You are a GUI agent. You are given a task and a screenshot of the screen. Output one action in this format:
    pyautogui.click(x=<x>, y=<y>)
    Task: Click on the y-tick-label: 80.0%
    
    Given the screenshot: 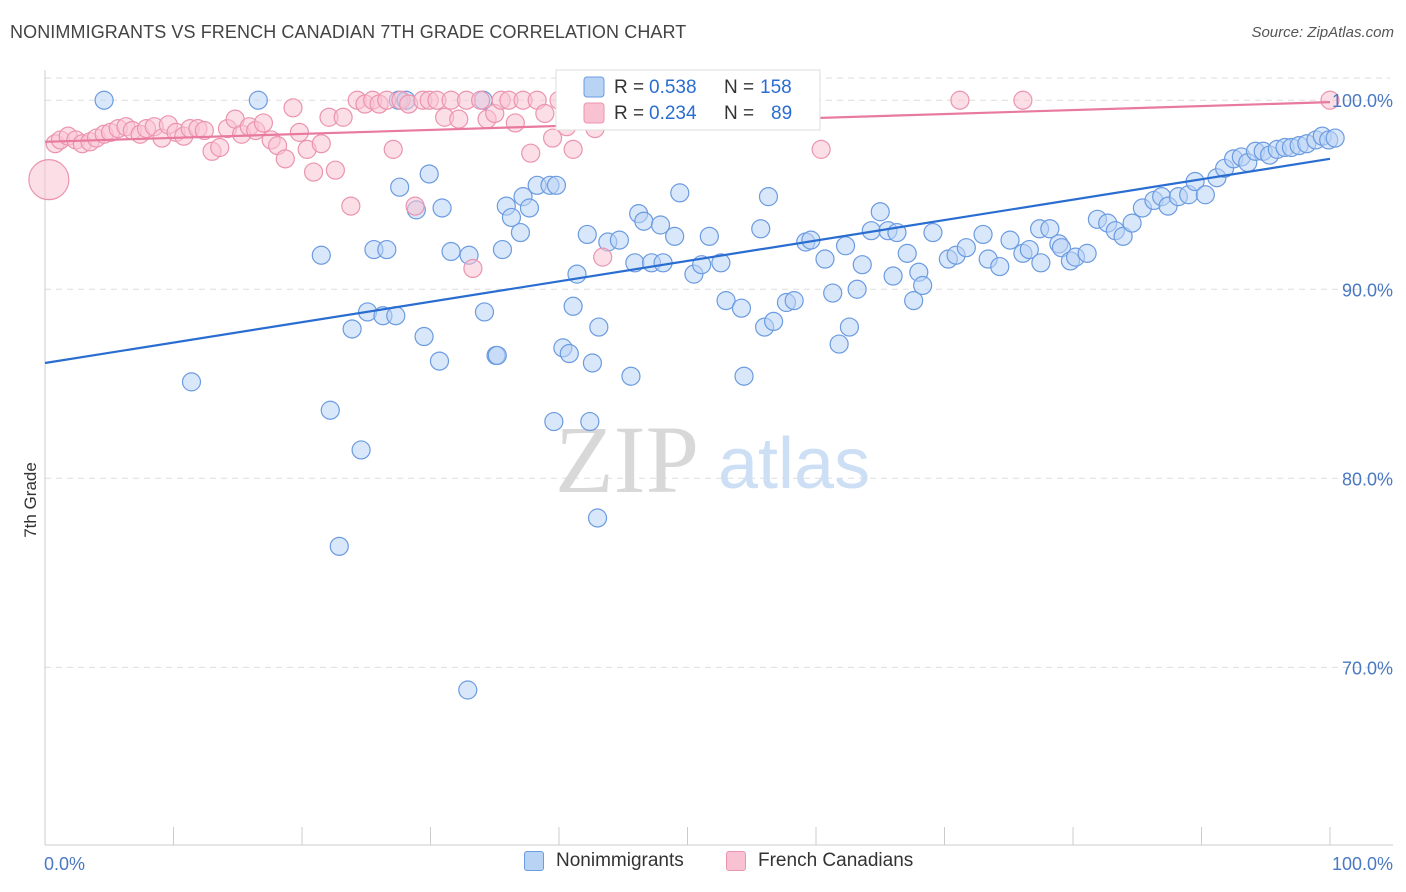 What is the action you would take?
    pyautogui.click(x=1367, y=479)
    